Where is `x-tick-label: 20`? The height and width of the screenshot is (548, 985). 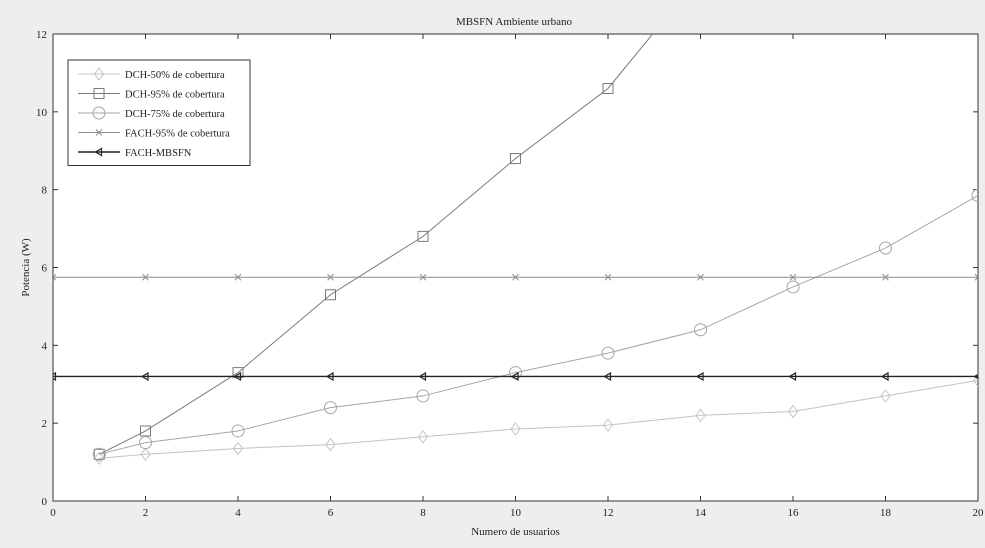 x-tick-label: 20 is located at coordinates (979, 513).